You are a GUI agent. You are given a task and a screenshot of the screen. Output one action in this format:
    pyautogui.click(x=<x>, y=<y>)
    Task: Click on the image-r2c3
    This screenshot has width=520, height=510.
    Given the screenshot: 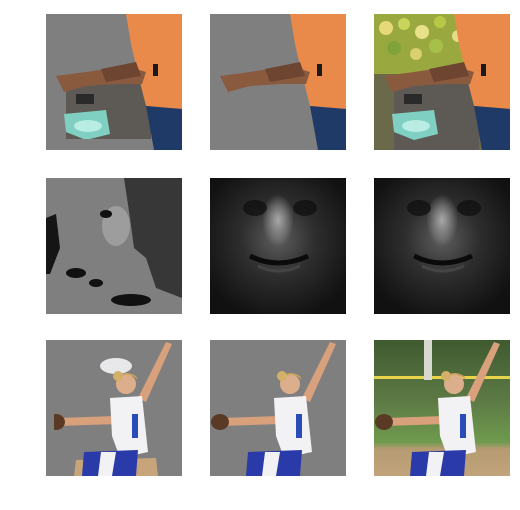 What is the action you would take?
    pyautogui.click(x=442, y=246)
    